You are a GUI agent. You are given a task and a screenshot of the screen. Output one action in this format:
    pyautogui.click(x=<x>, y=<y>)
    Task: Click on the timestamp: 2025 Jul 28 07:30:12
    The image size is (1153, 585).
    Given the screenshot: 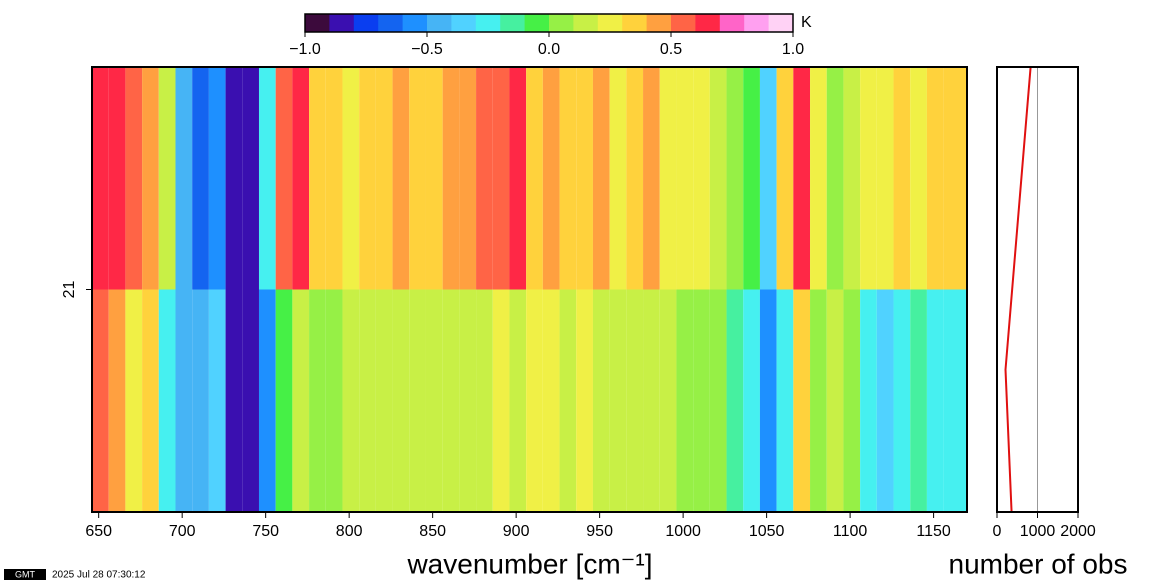 What is the action you would take?
    pyautogui.click(x=99, y=575)
    